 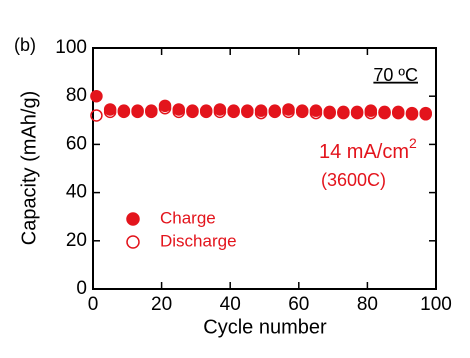 What do you see at coordinates (25, 45) in the screenshot?
I see `panel-label: (b)` at bounding box center [25, 45].